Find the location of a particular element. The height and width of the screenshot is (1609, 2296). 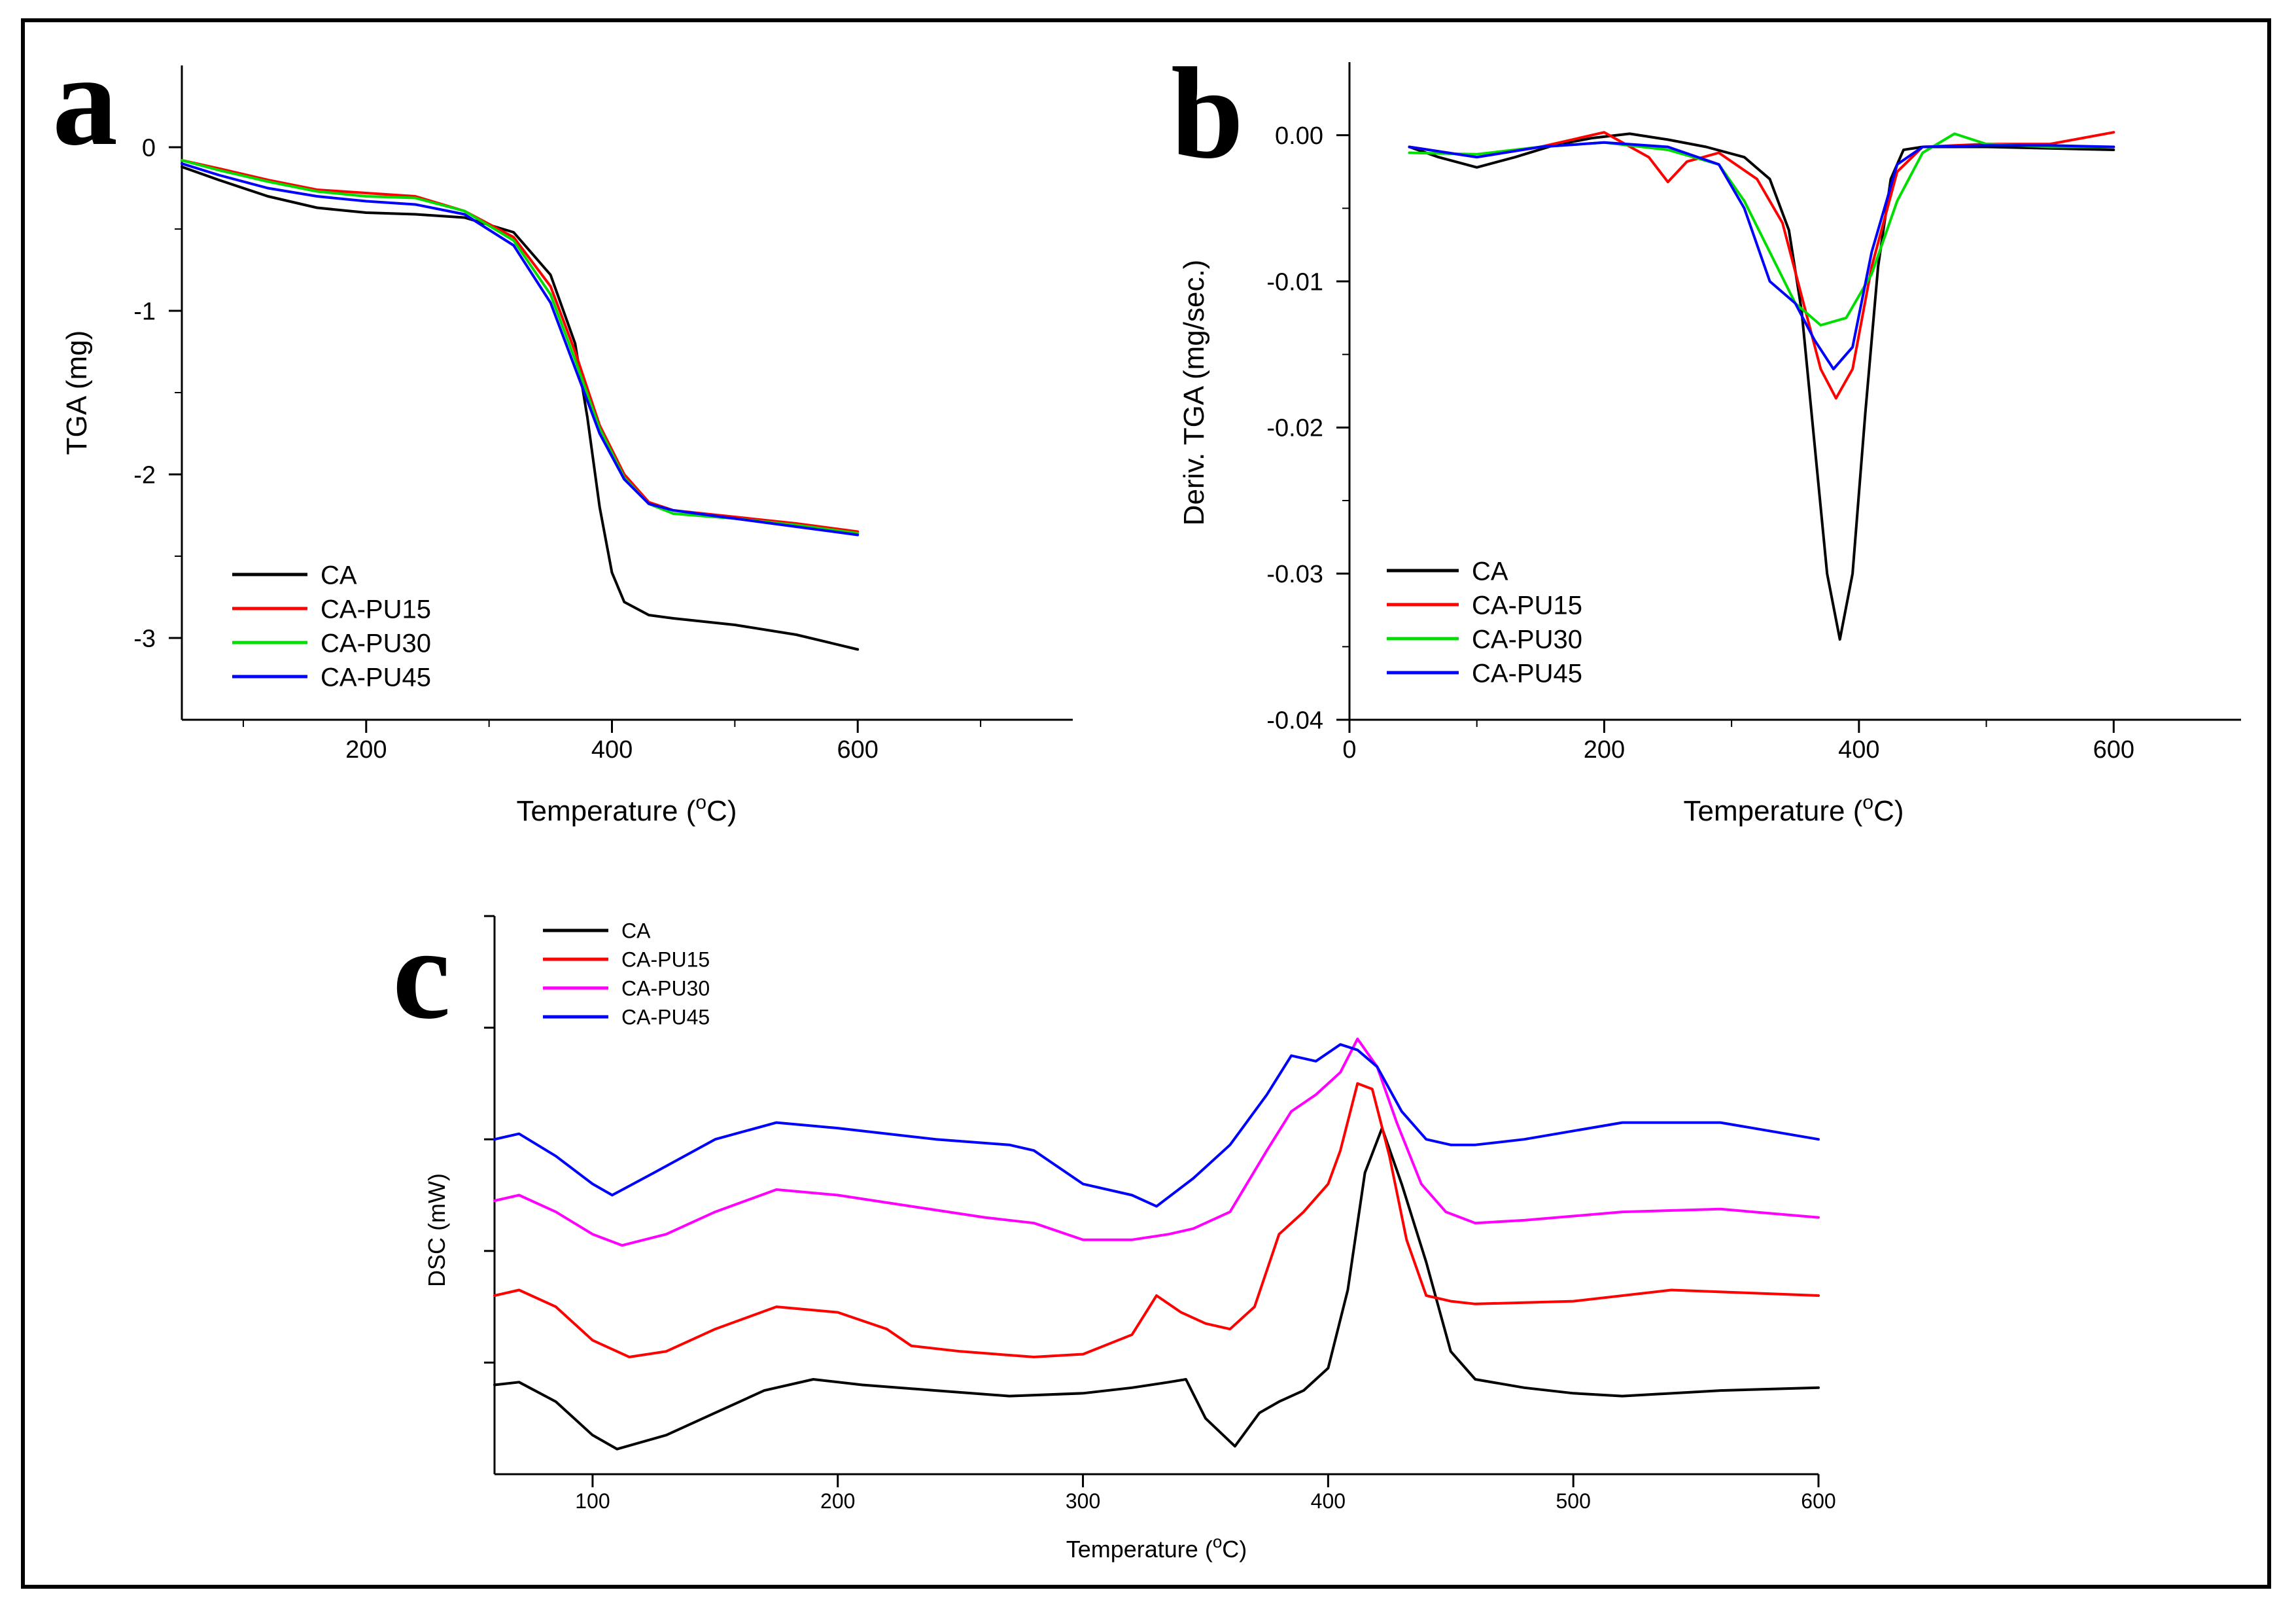

chart-b-y-tick-label: -0.04 is located at coordinates (1294, 720).